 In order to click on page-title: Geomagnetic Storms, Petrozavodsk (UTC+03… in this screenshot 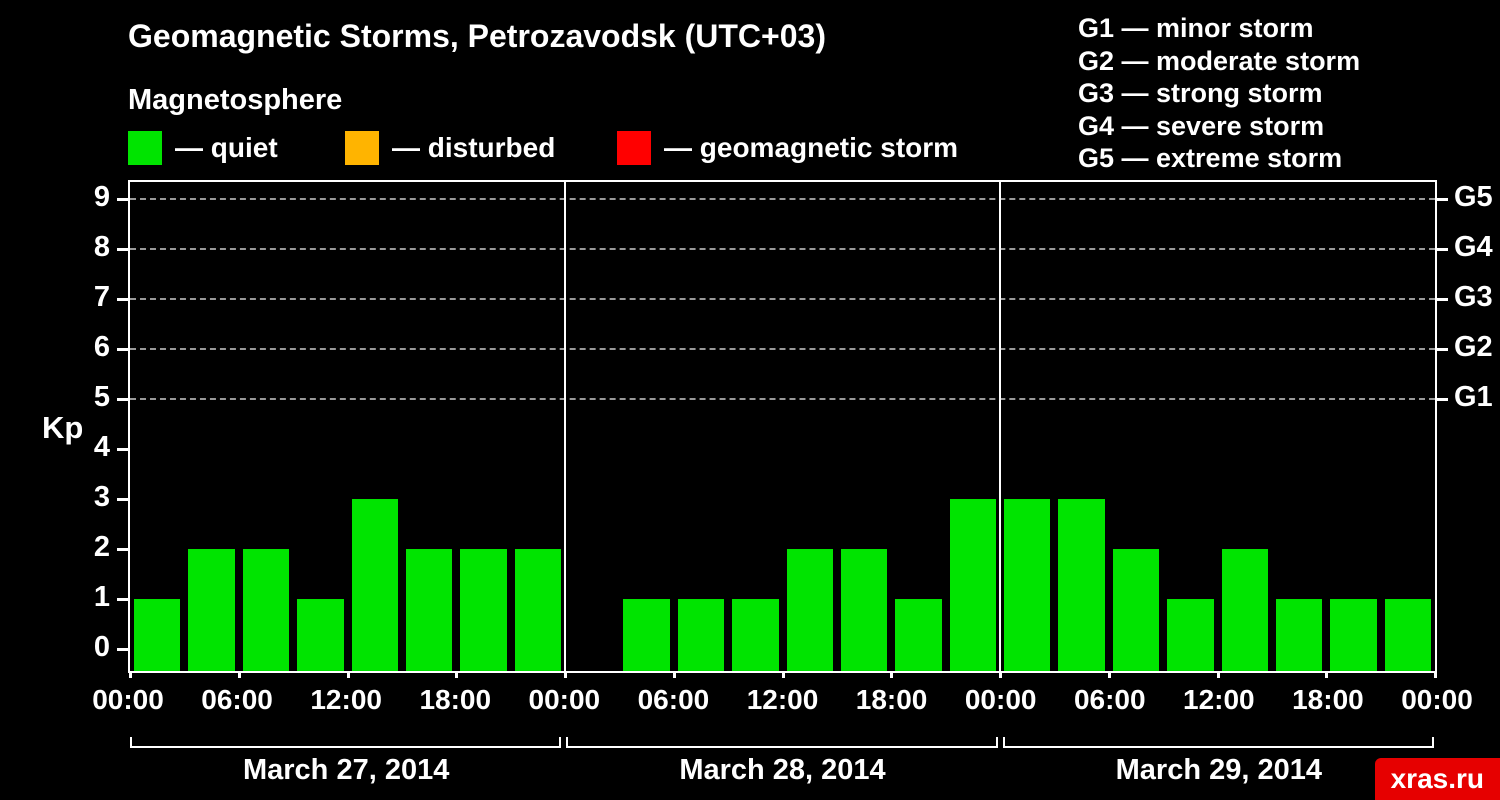, I will do `click(477, 36)`.